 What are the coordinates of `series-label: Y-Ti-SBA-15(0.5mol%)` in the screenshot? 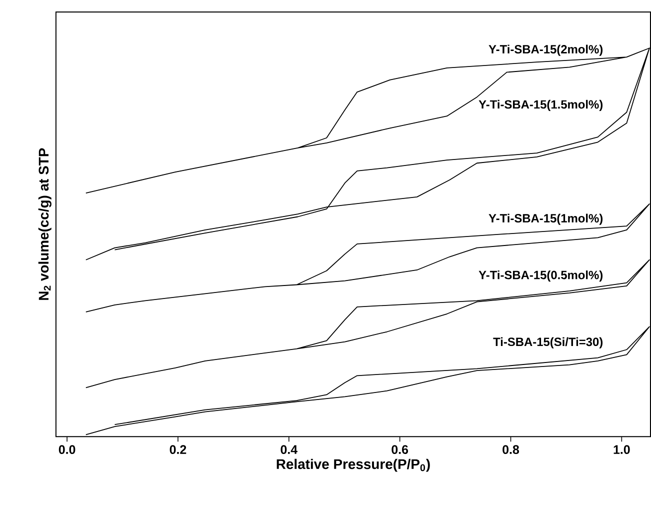 It's located at (540, 276).